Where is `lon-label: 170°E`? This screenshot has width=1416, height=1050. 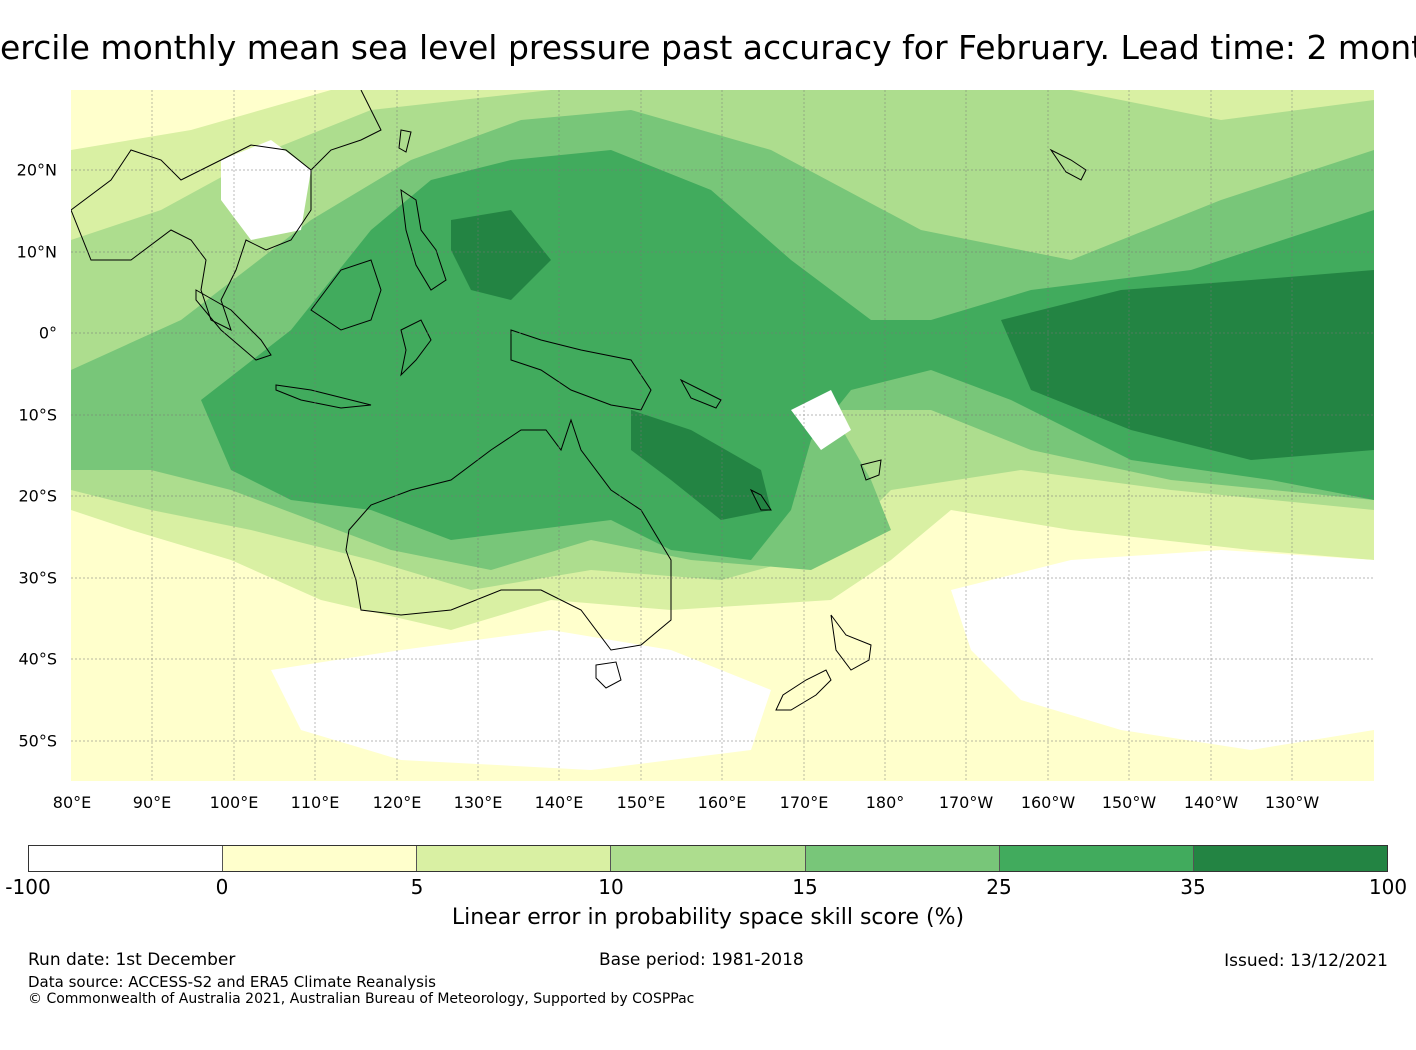
lon-label: 170°E is located at coordinates (804, 802).